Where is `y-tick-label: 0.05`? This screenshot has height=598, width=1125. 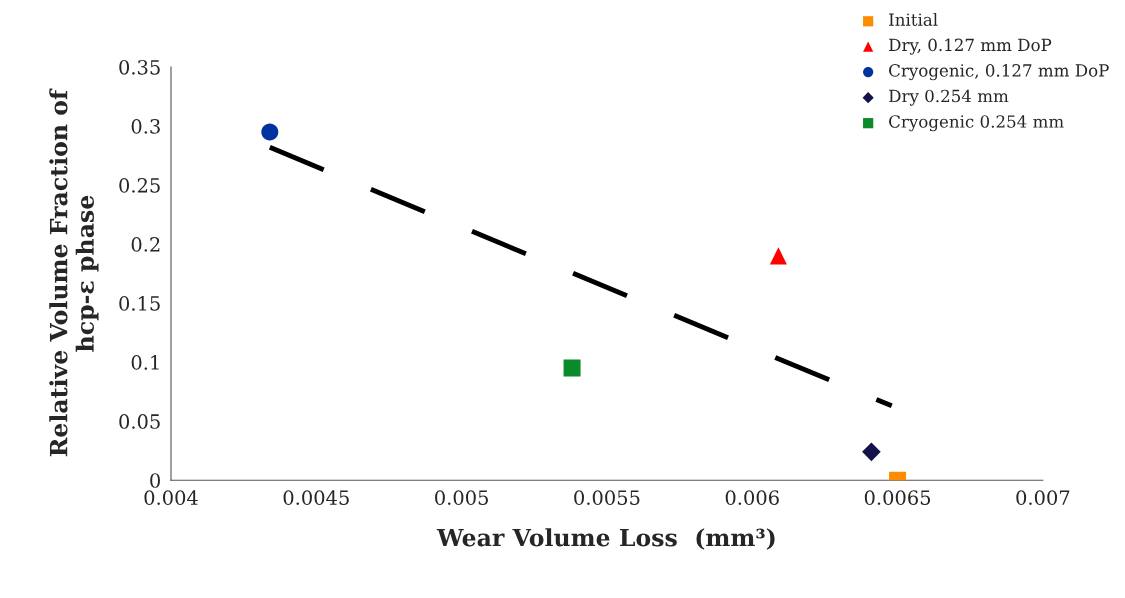
y-tick-label: 0.05 is located at coordinates (139, 421).